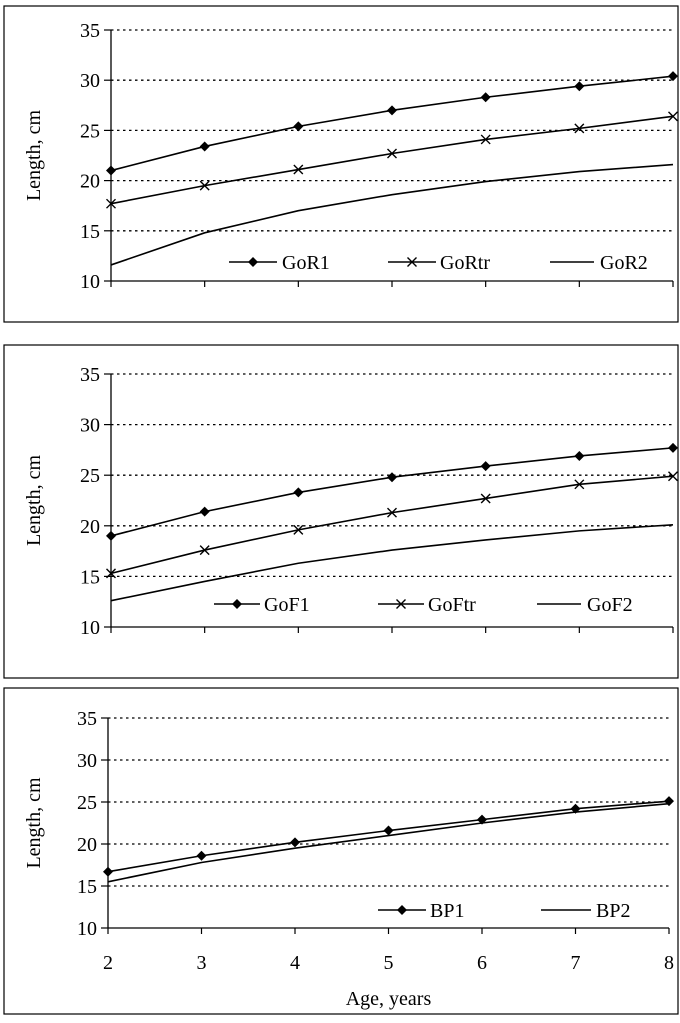  Describe the element at coordinates (576, 963) in the screenshot. I see `x-tick-label: 7` at that location.